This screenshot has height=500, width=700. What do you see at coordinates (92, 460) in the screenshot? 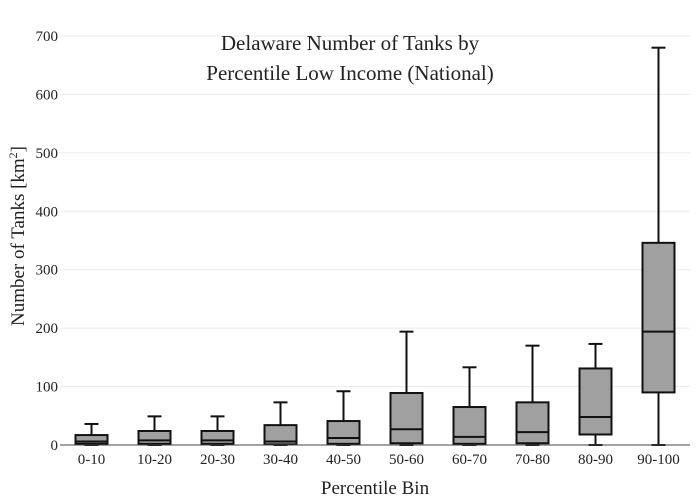
I see `x-tick-label-0-10: 0-10` at bounding box center [92, 460].